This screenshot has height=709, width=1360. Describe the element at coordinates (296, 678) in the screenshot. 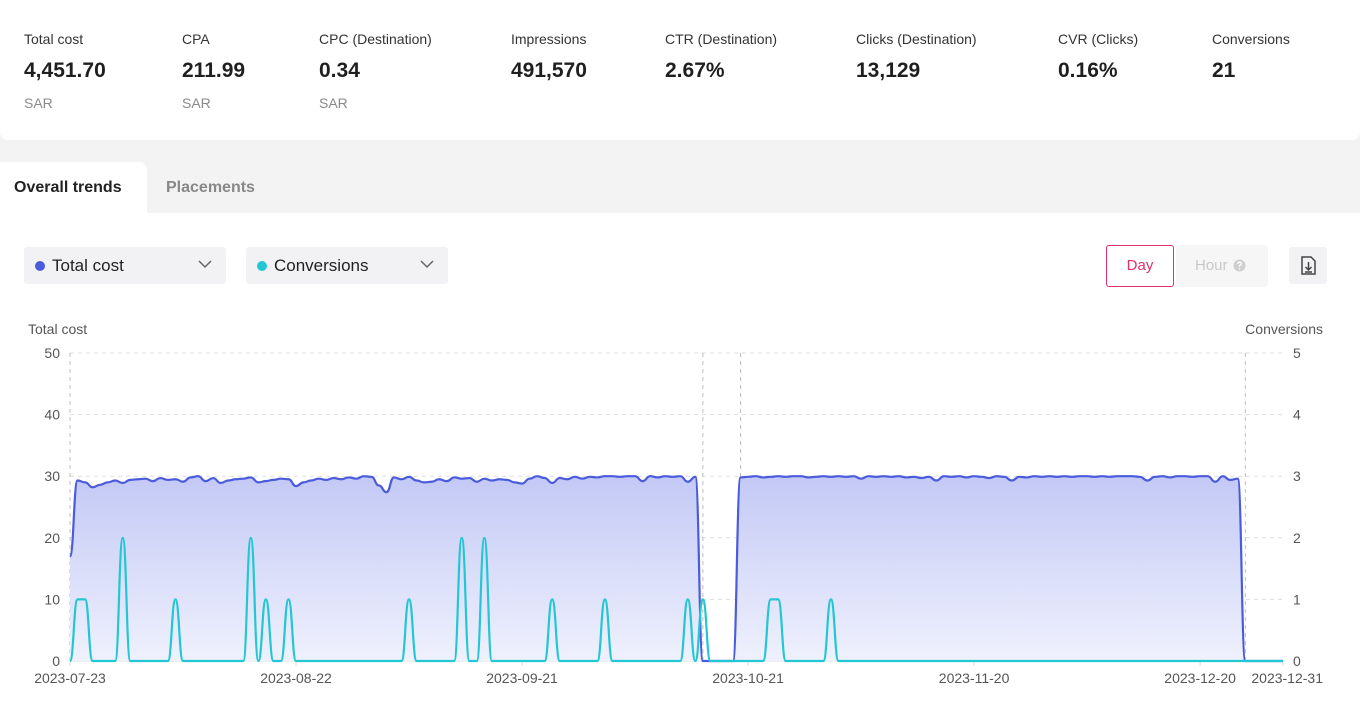

I see `x-tick-label: 2023-08-22` at that location.